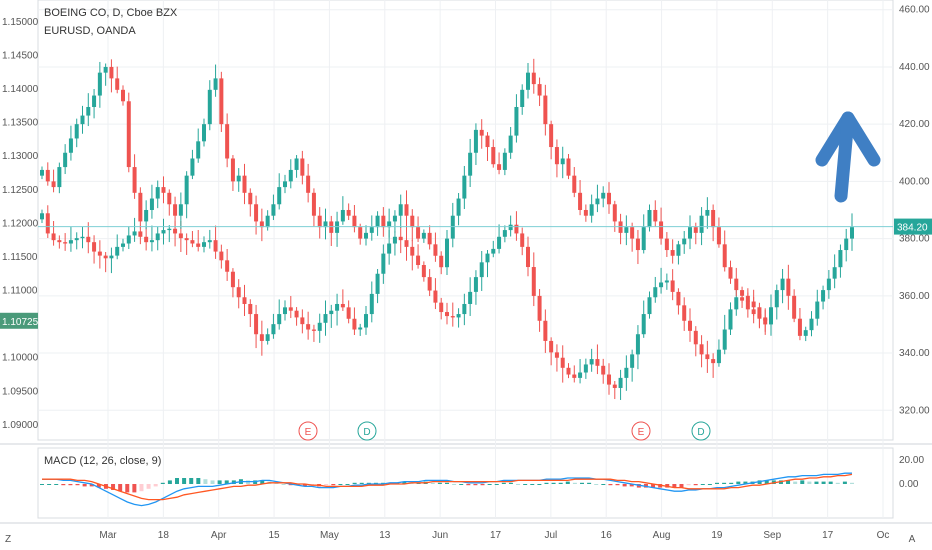 Image resolution: width=932 pixels, height=550 pixels. What do you see at coordinates (219, 535) in the screenshot?
I see `x-axis-label: Apr` at bounding box center [219, 535].